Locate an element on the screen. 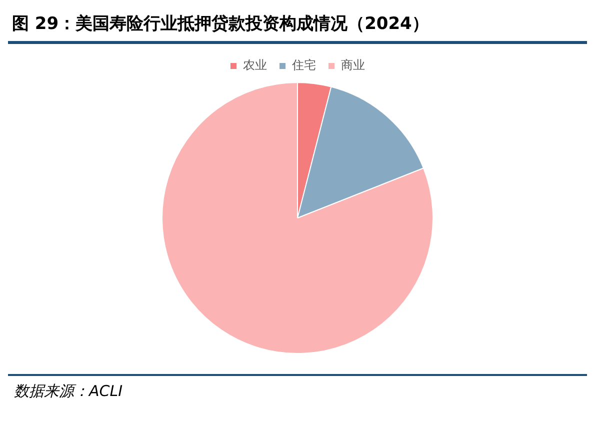  source-note: 数据来源：ACLI is located at coordinates (69, 391).